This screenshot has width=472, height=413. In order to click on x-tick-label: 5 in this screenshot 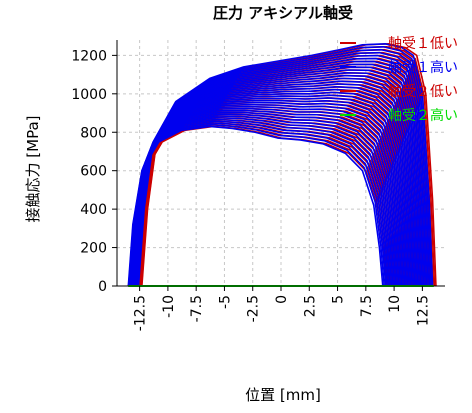, I will do `click(339, 299)`.